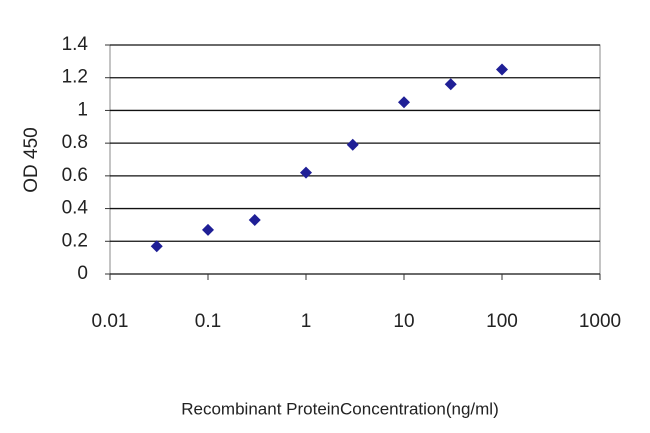 This screenshot has height=433, width=650. Describe the element at coordinates (75, 208) in the screenshot. I see `y-tick-label: 0.4` at that location.